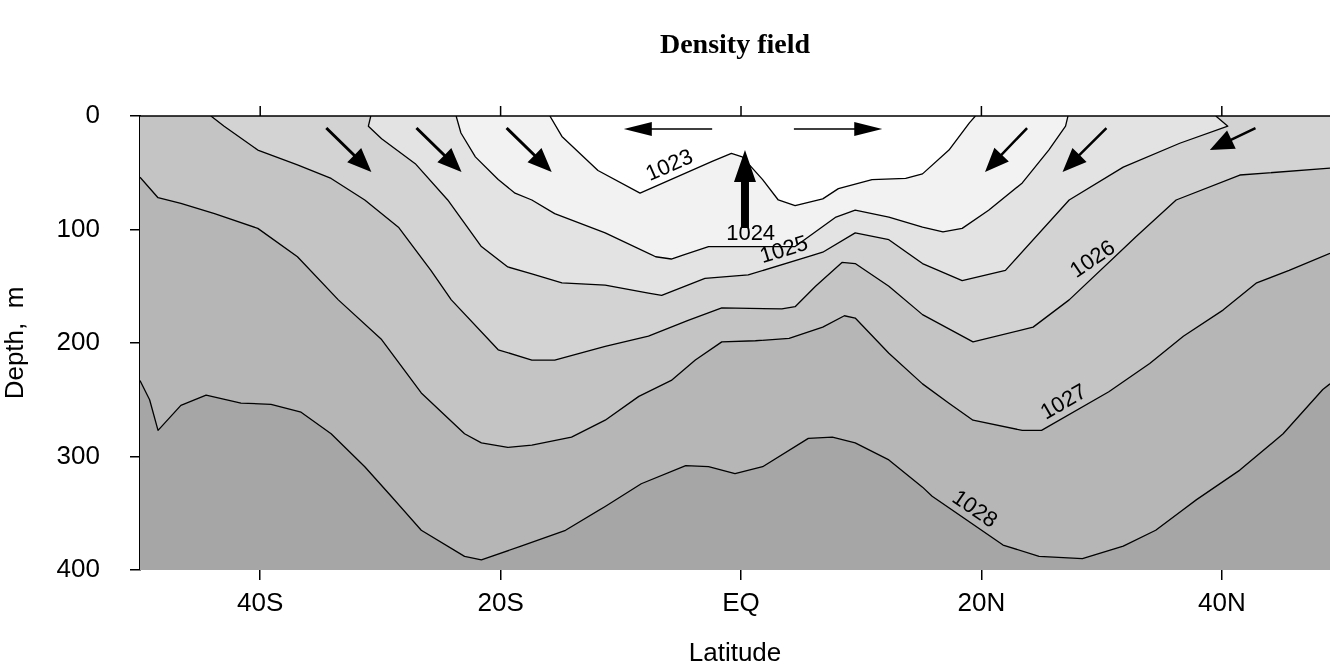 The image size is (1330, 669). I want to click on x-tick-label: 40S, so click(260, 601).